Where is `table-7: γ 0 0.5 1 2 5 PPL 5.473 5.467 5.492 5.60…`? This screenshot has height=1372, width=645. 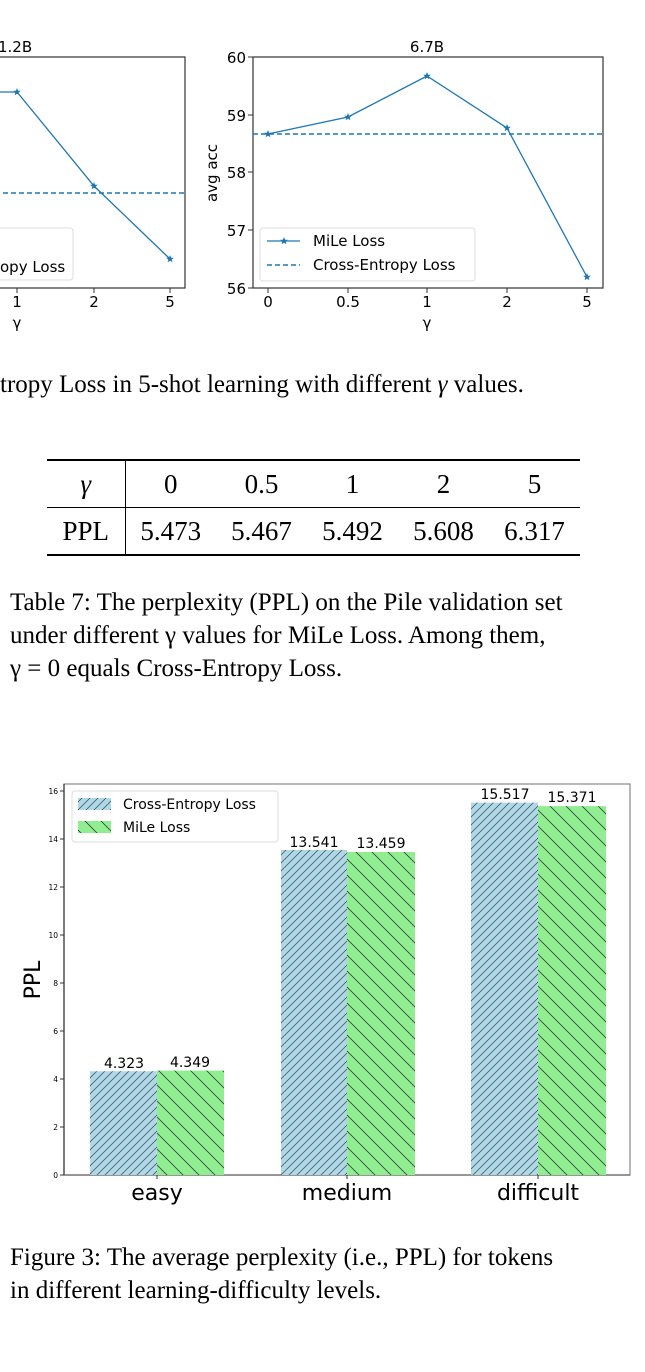 table-7: γ 0 0.5 1 2 5 PPL 5.473 5.467 5.492 5.60… is located at coordinates (313, 507).